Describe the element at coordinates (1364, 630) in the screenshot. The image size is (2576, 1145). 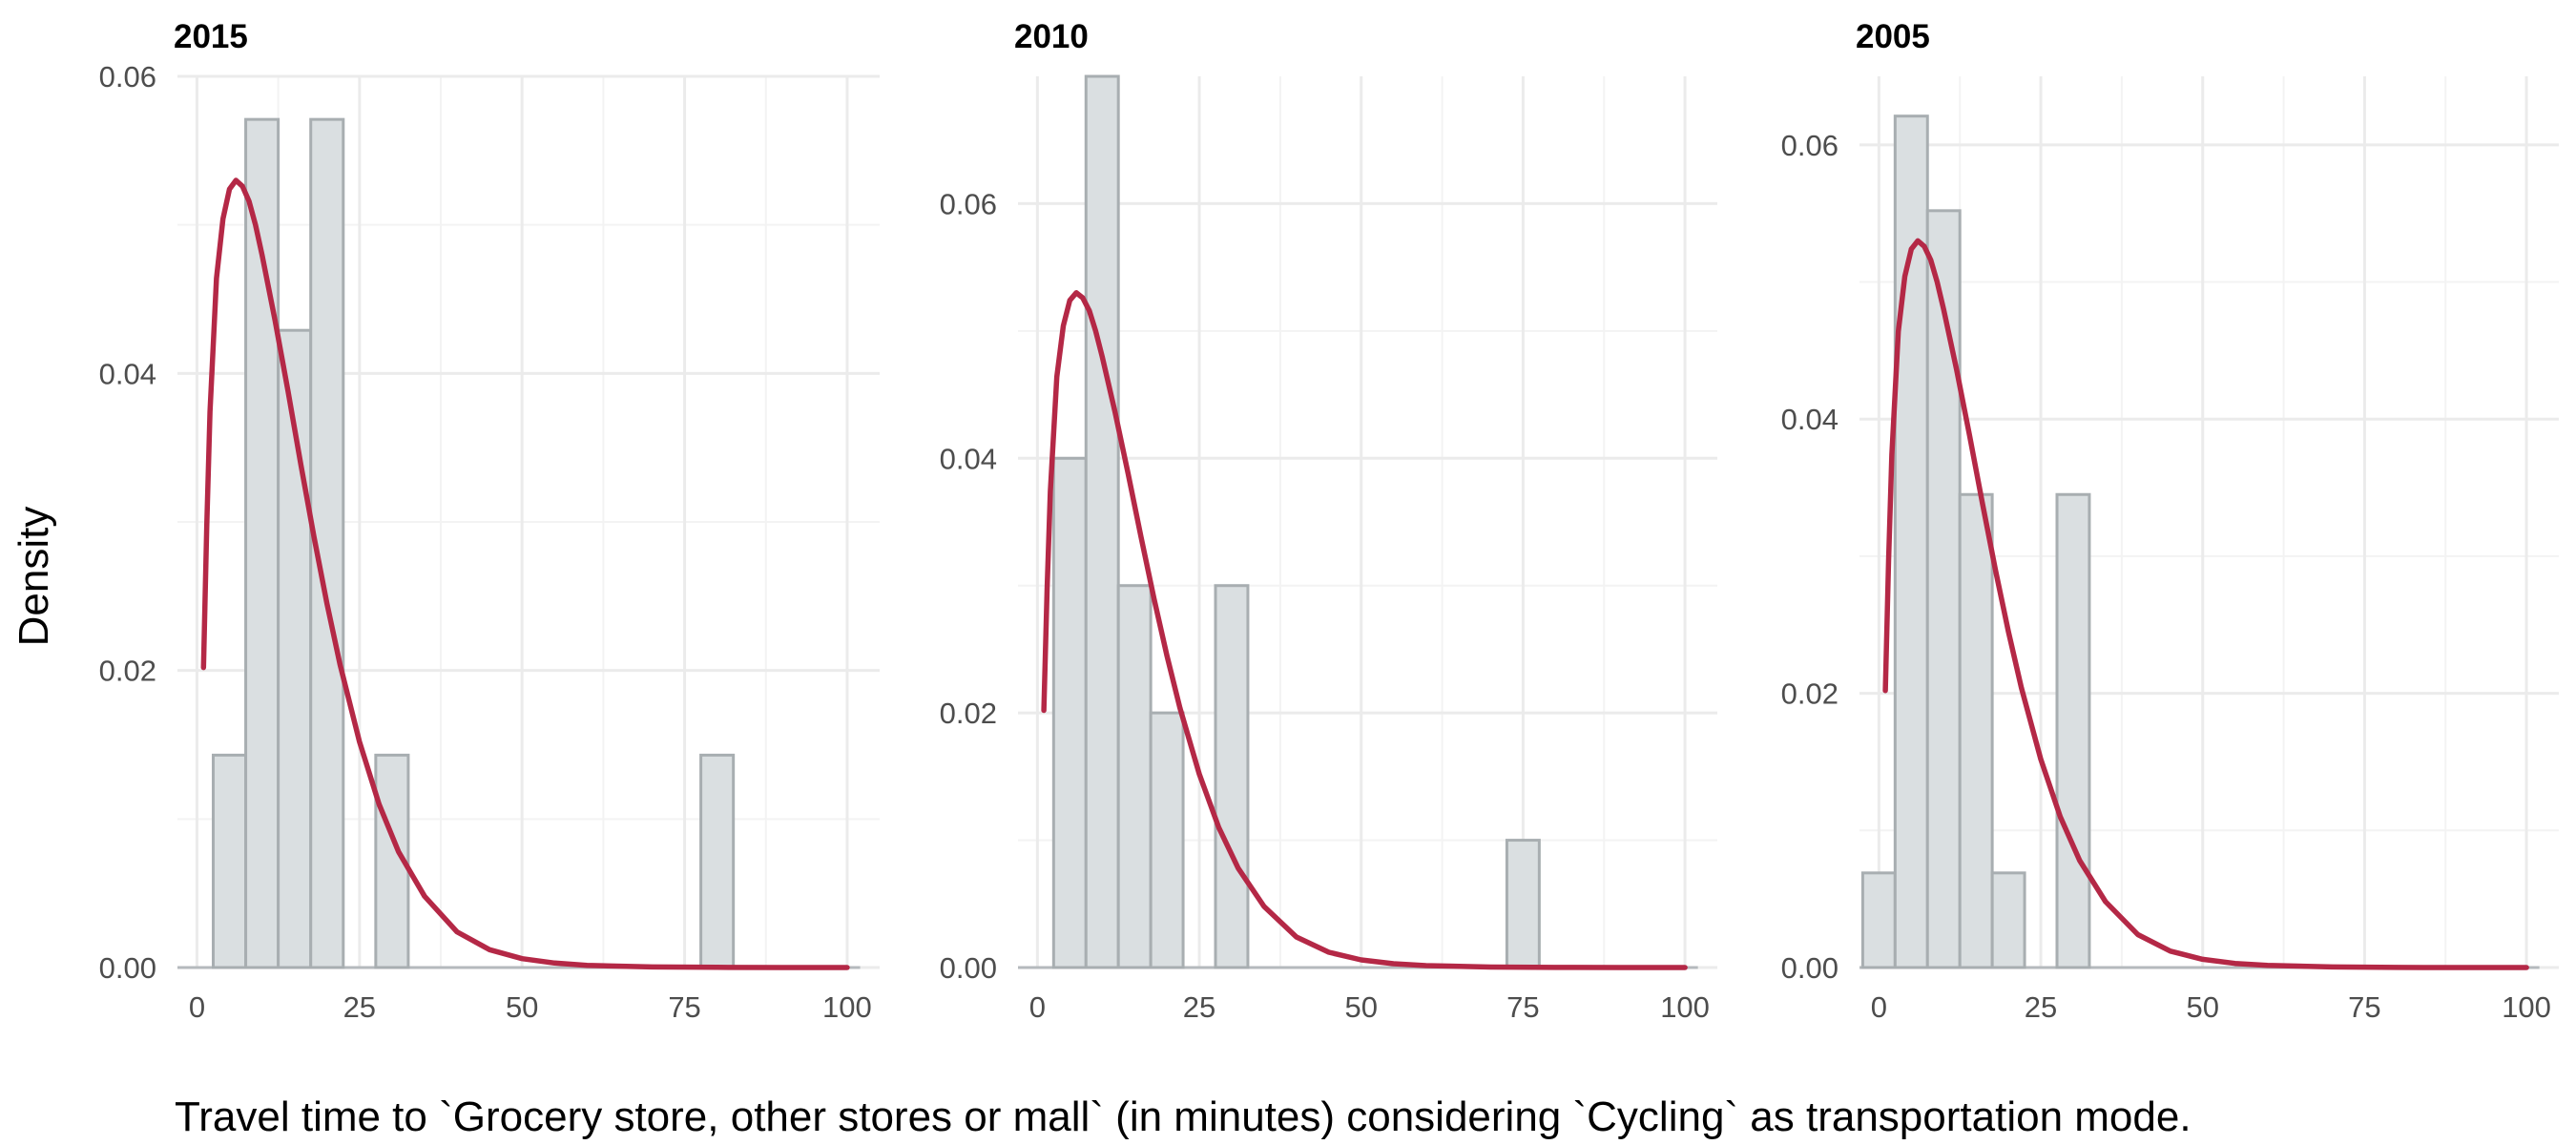
I see `density-curve` at that location.